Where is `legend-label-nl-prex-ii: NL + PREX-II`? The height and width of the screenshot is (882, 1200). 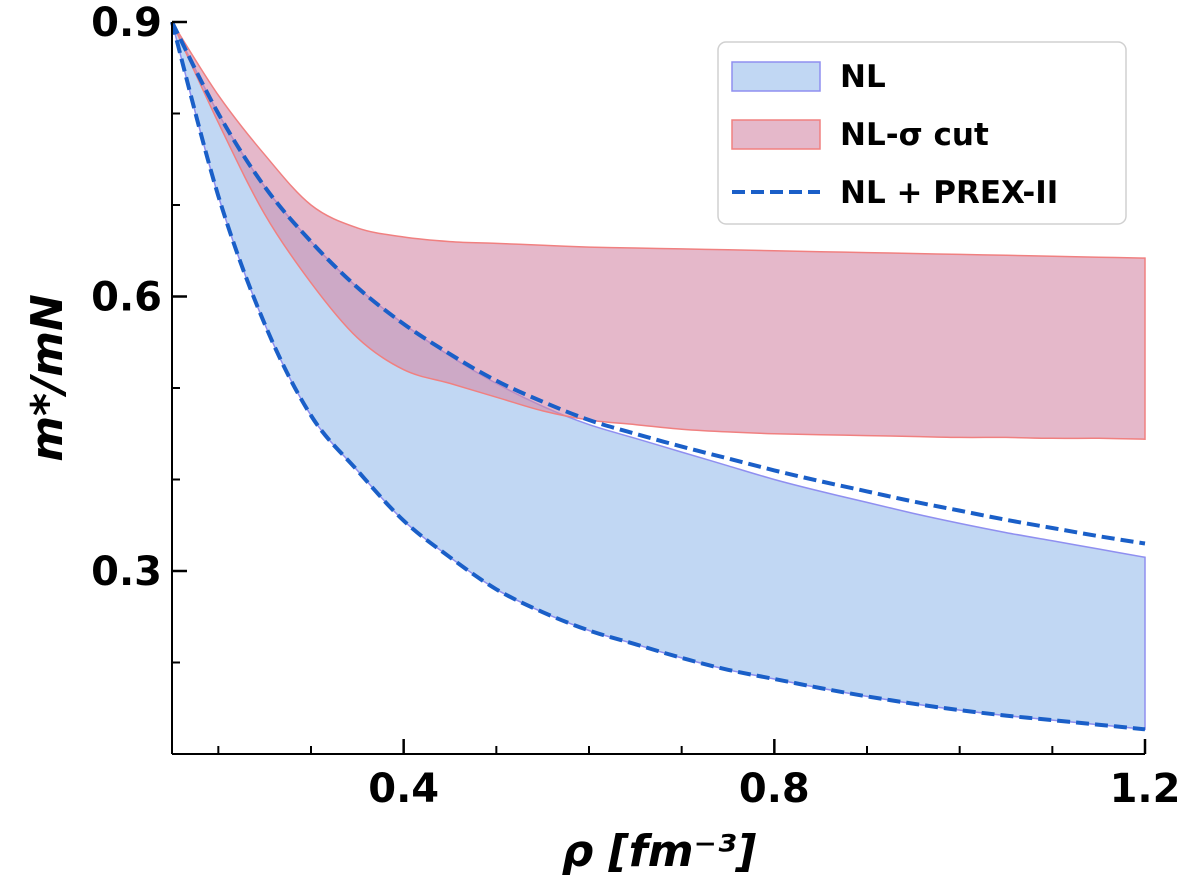 legend-label-nl-prex-ii: NL + PREX-II is located at coordinates (949, 193).